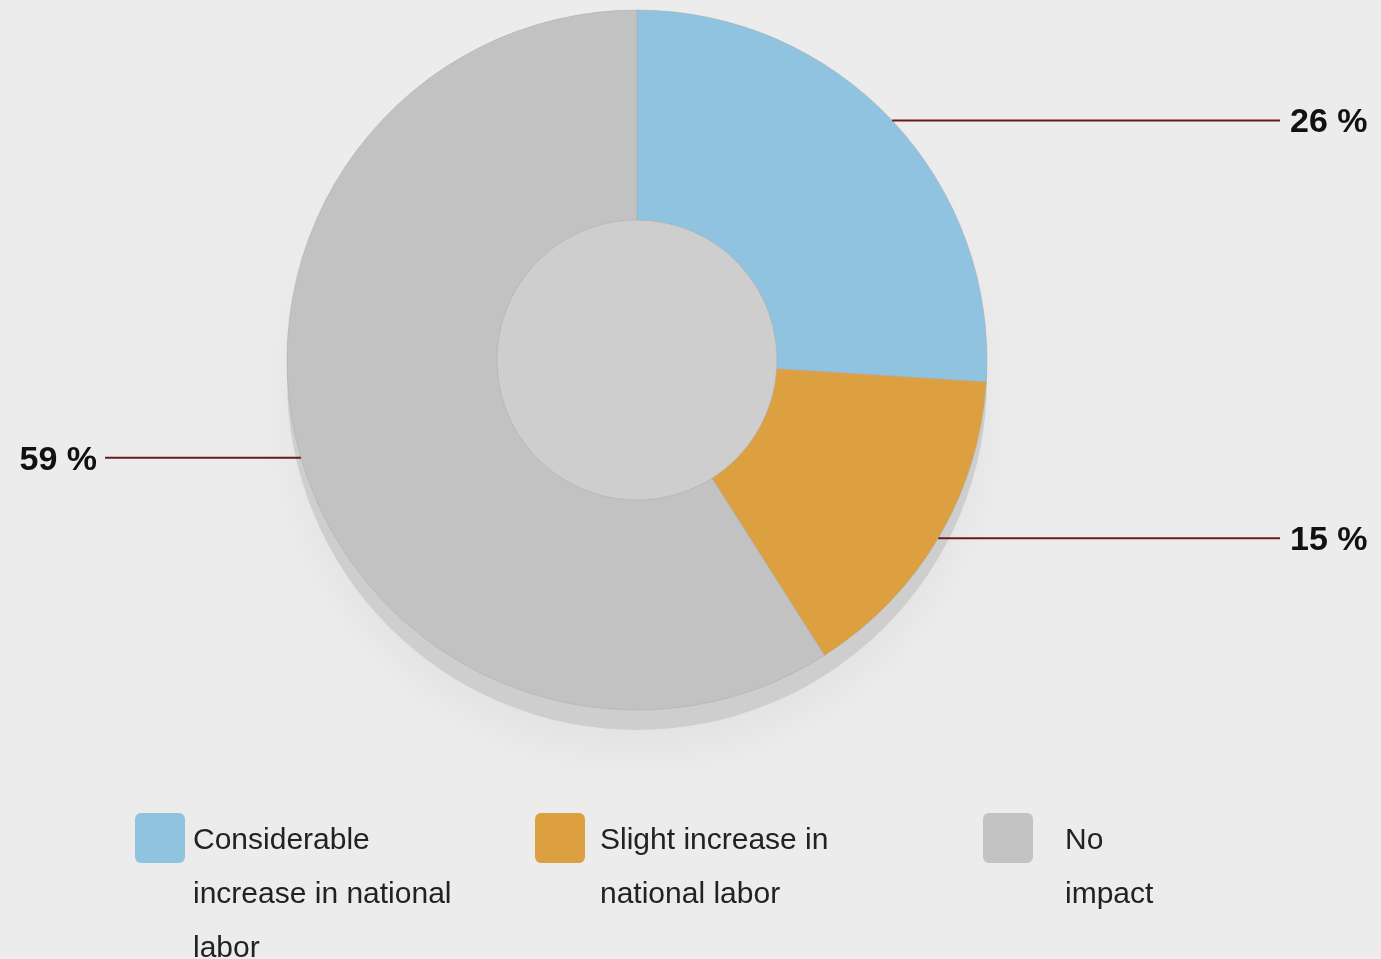  I want to click on legend-label: Considerable increase in national labor, so click(322, 890).